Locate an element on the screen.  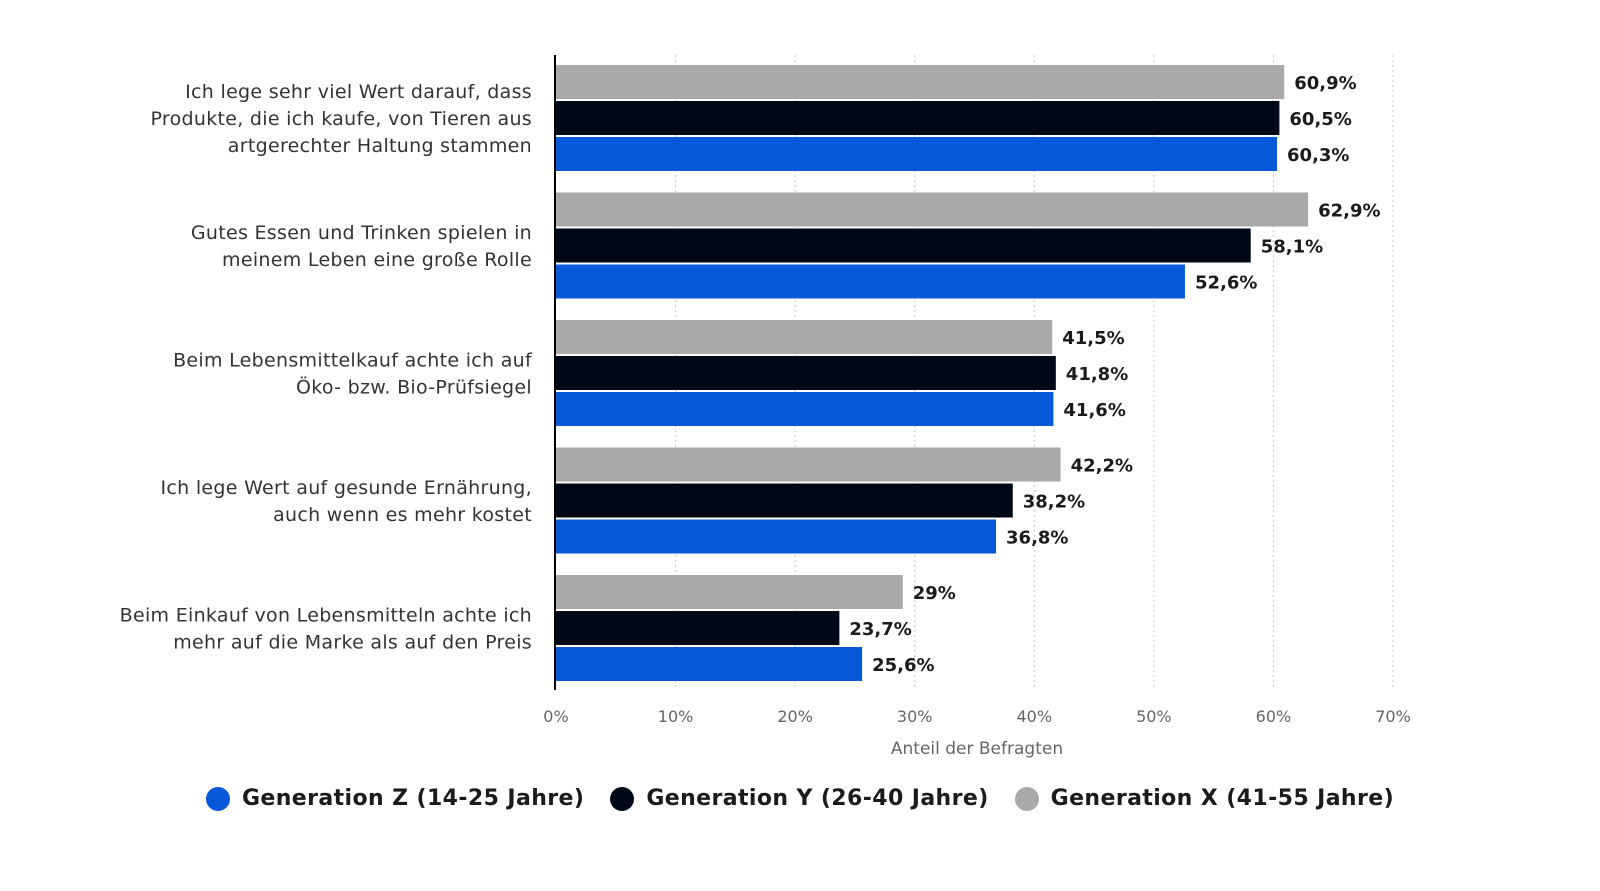
legend-label-generation-z: Generation Z (14-25 Jahre) is located at coordinates (413, 798).